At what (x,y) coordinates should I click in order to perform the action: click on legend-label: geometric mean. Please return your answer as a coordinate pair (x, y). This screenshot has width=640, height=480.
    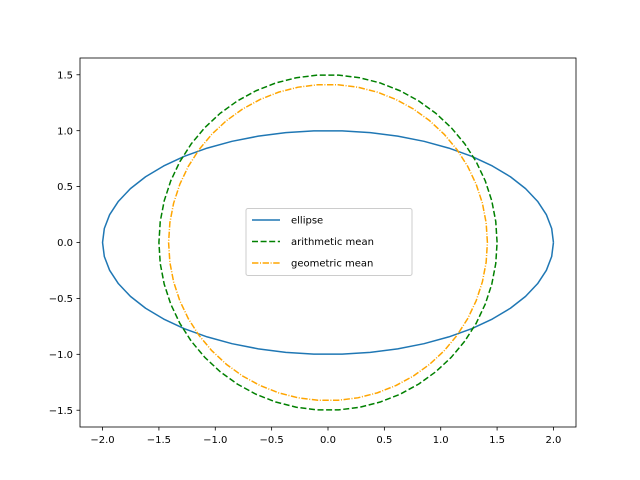
    Looking at the image, I should click on (332, 264).